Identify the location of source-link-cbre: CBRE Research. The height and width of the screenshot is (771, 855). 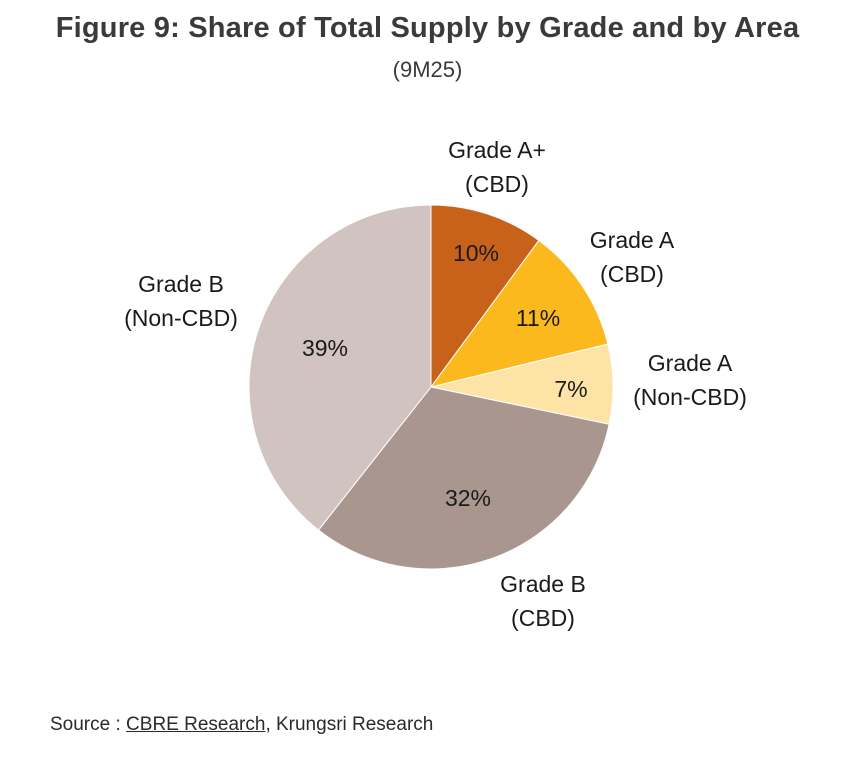
(196, 724).